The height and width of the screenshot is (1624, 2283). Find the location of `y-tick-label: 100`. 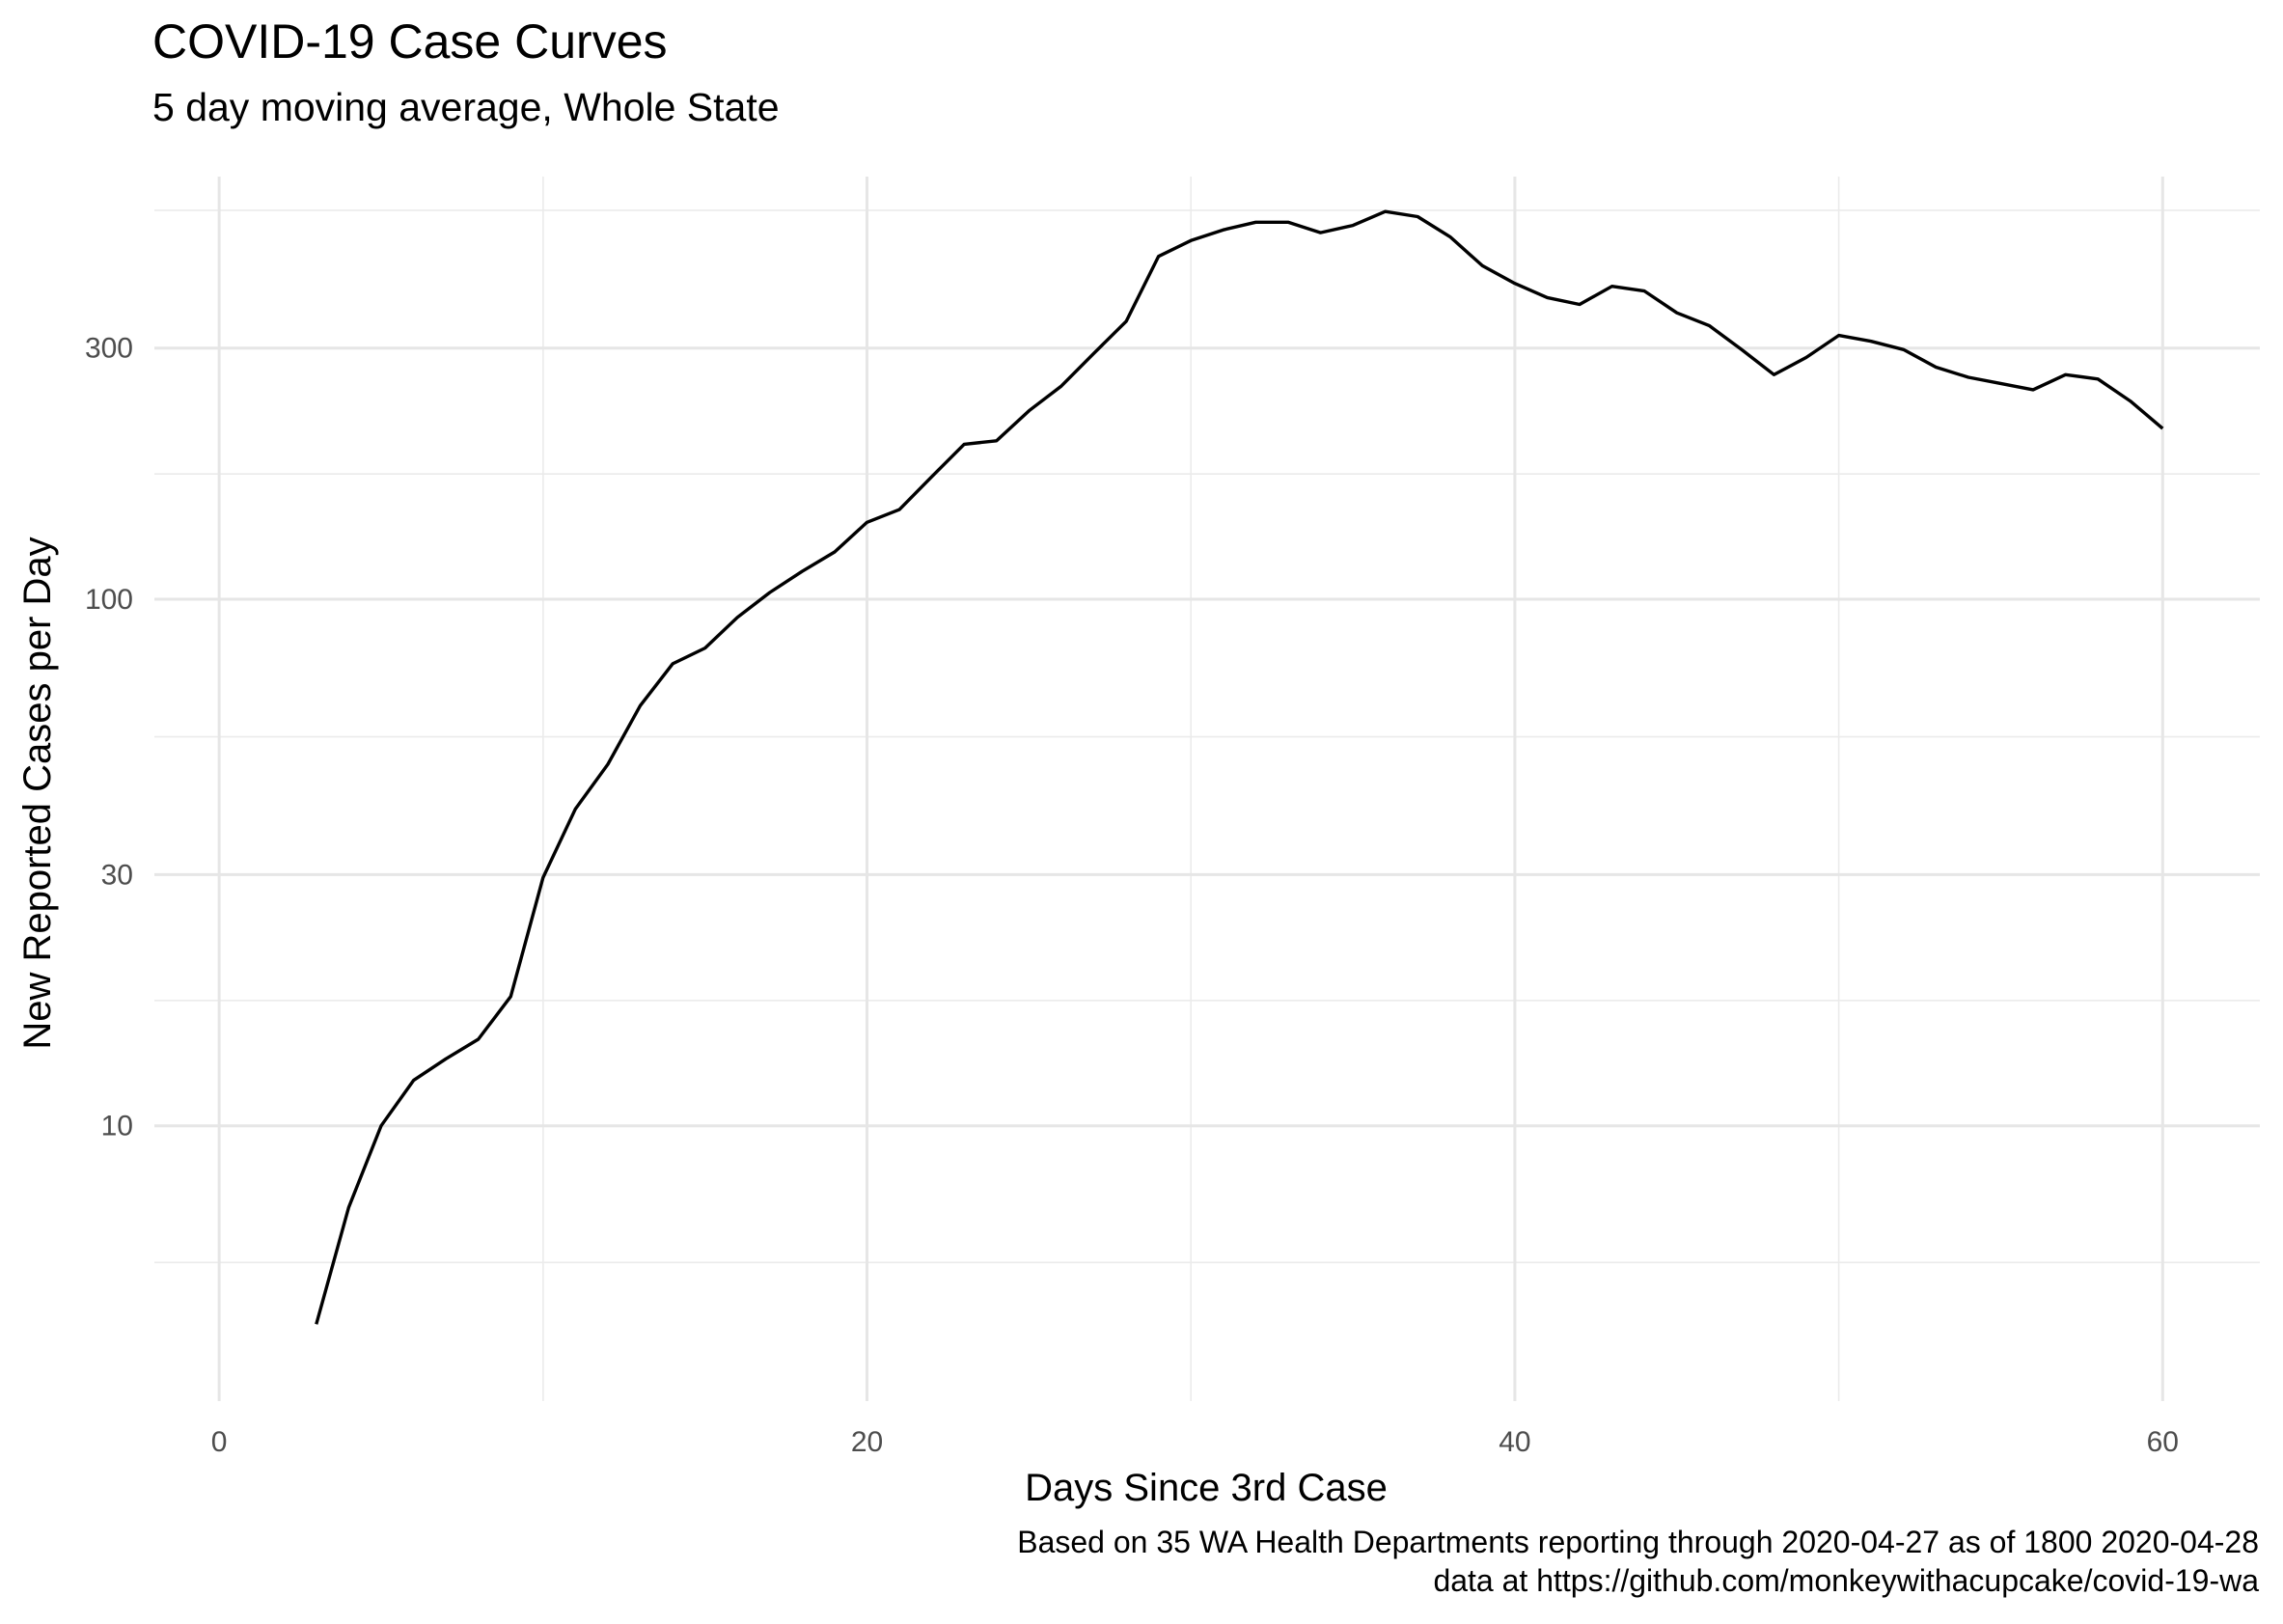

y-tick-label: 100 is located at coordinates (109, 600).